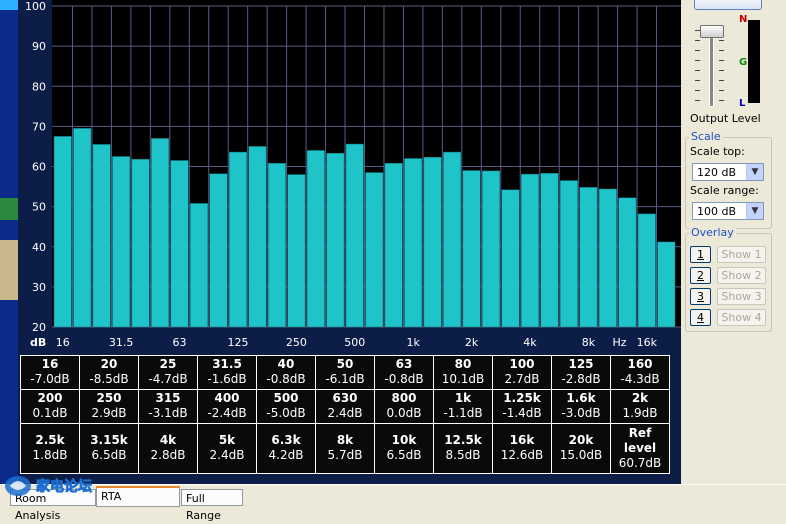  I want to click on band-frequency: 400, so click(227, 398).